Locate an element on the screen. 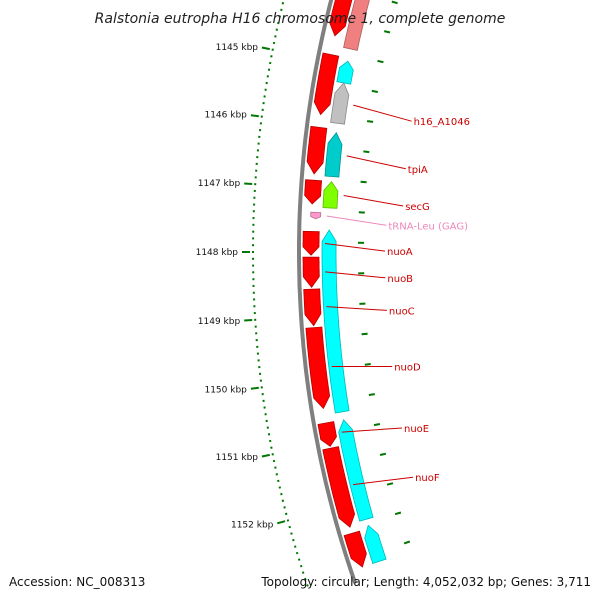  gene-label: nuoA is located at coordinates (400, 252).